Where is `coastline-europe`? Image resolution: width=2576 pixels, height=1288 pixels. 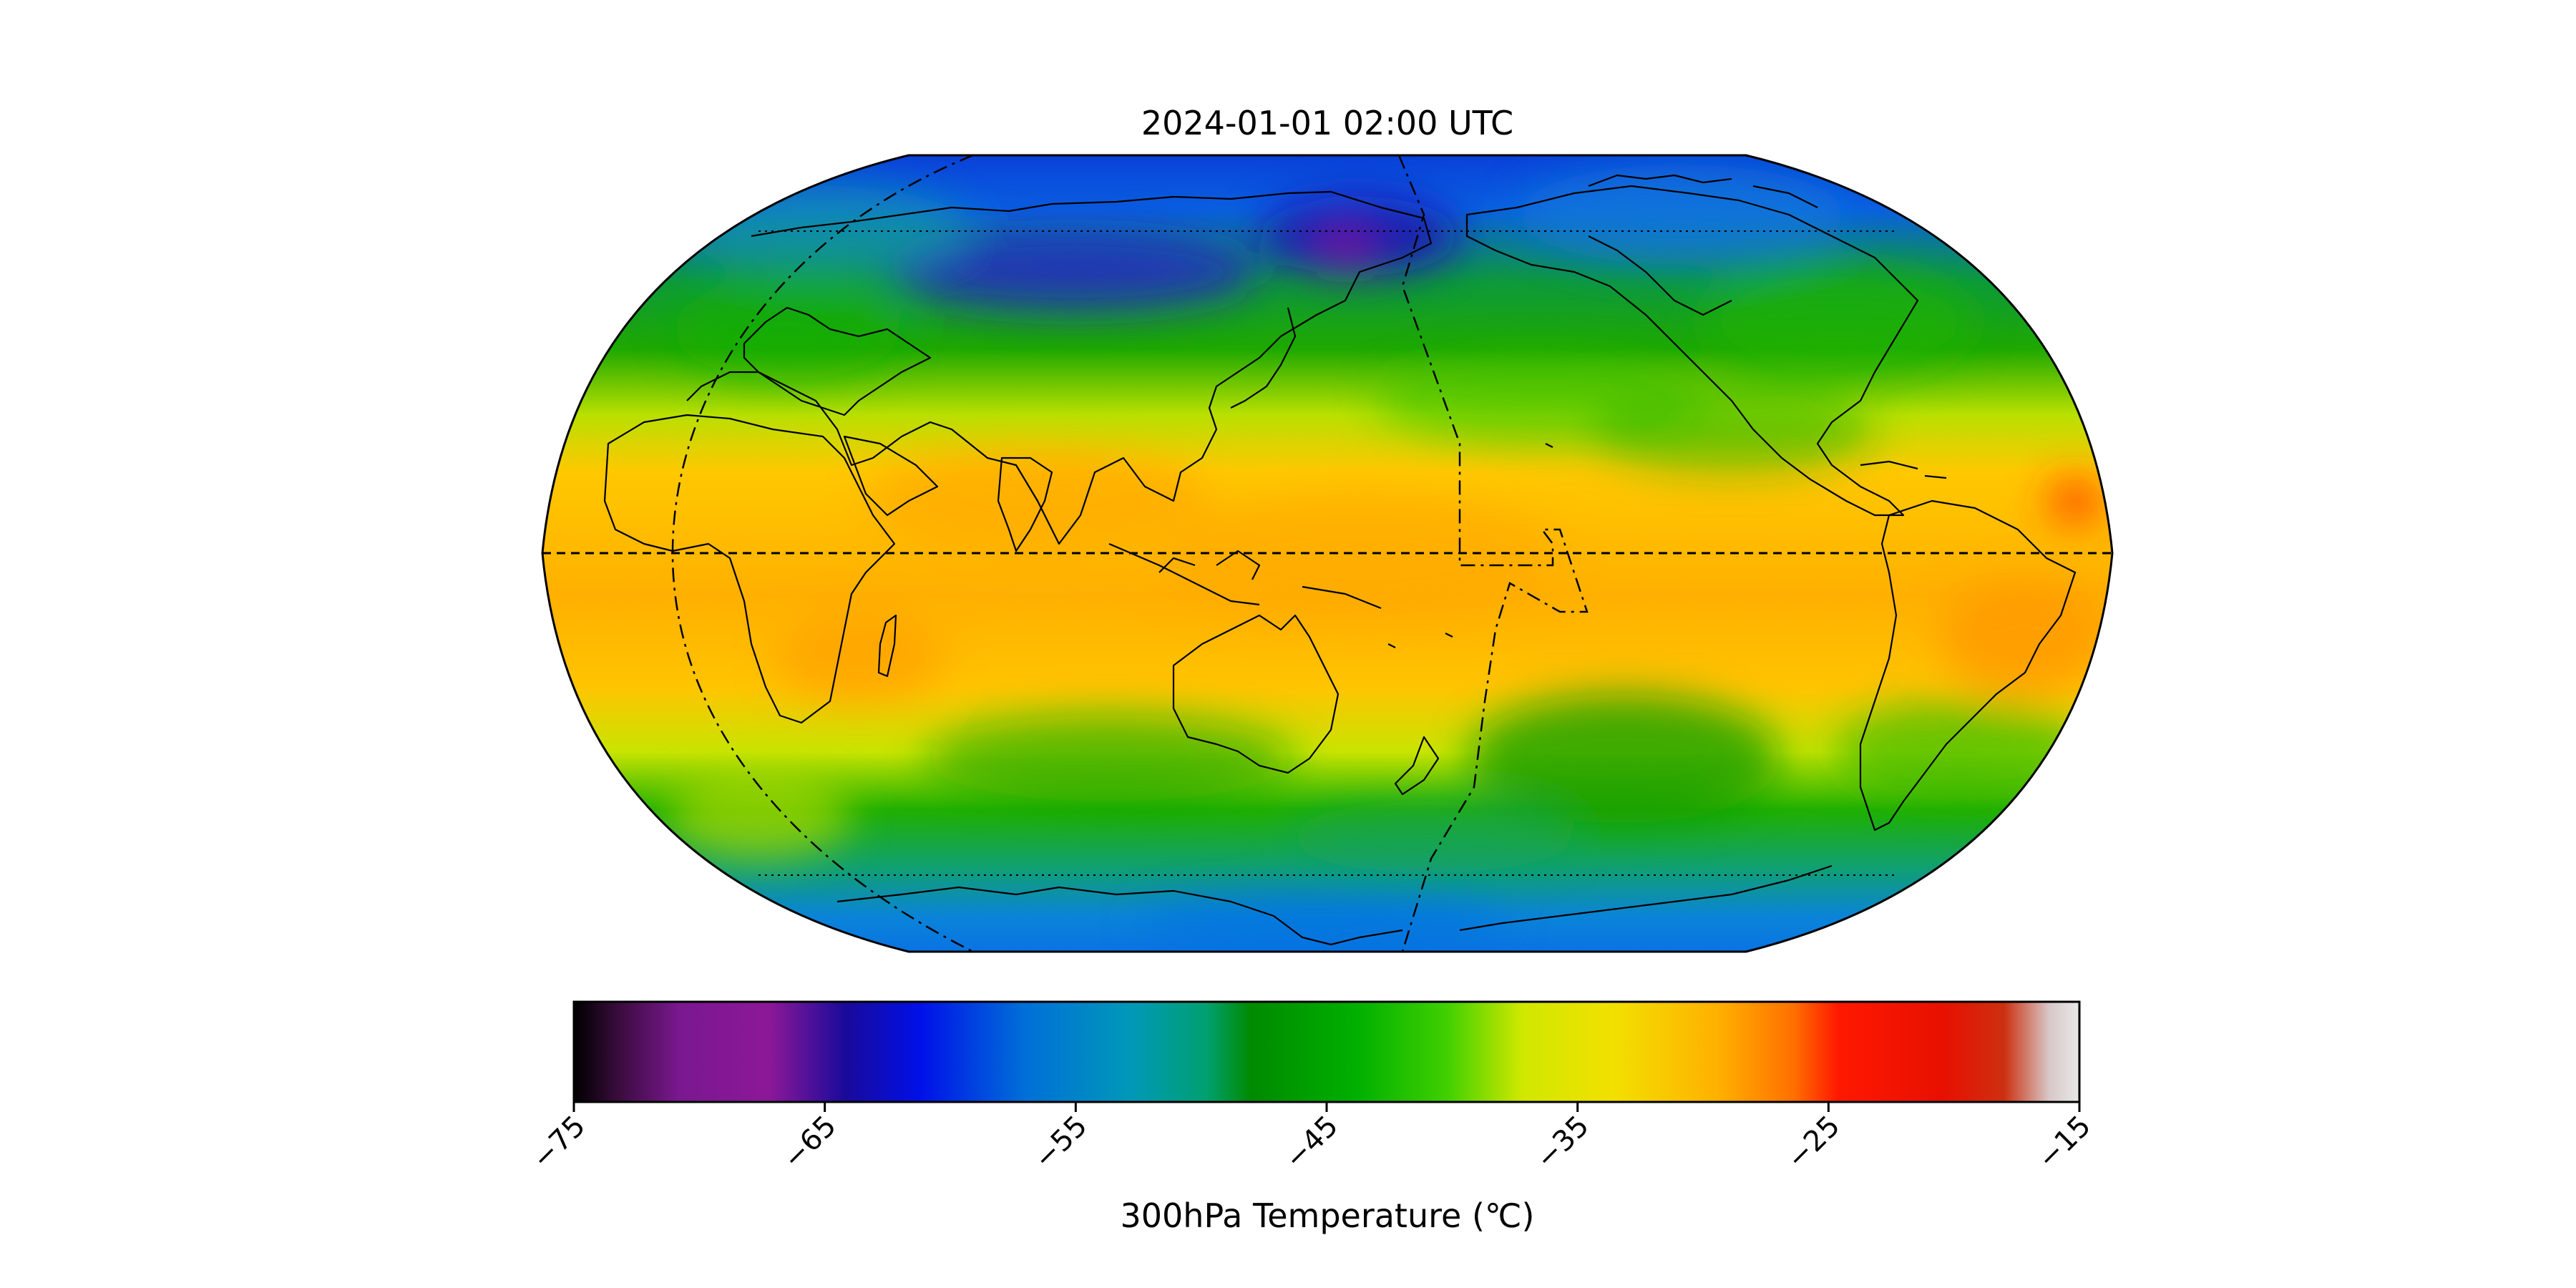 coastline-europe is located at coordinates (837, 361).